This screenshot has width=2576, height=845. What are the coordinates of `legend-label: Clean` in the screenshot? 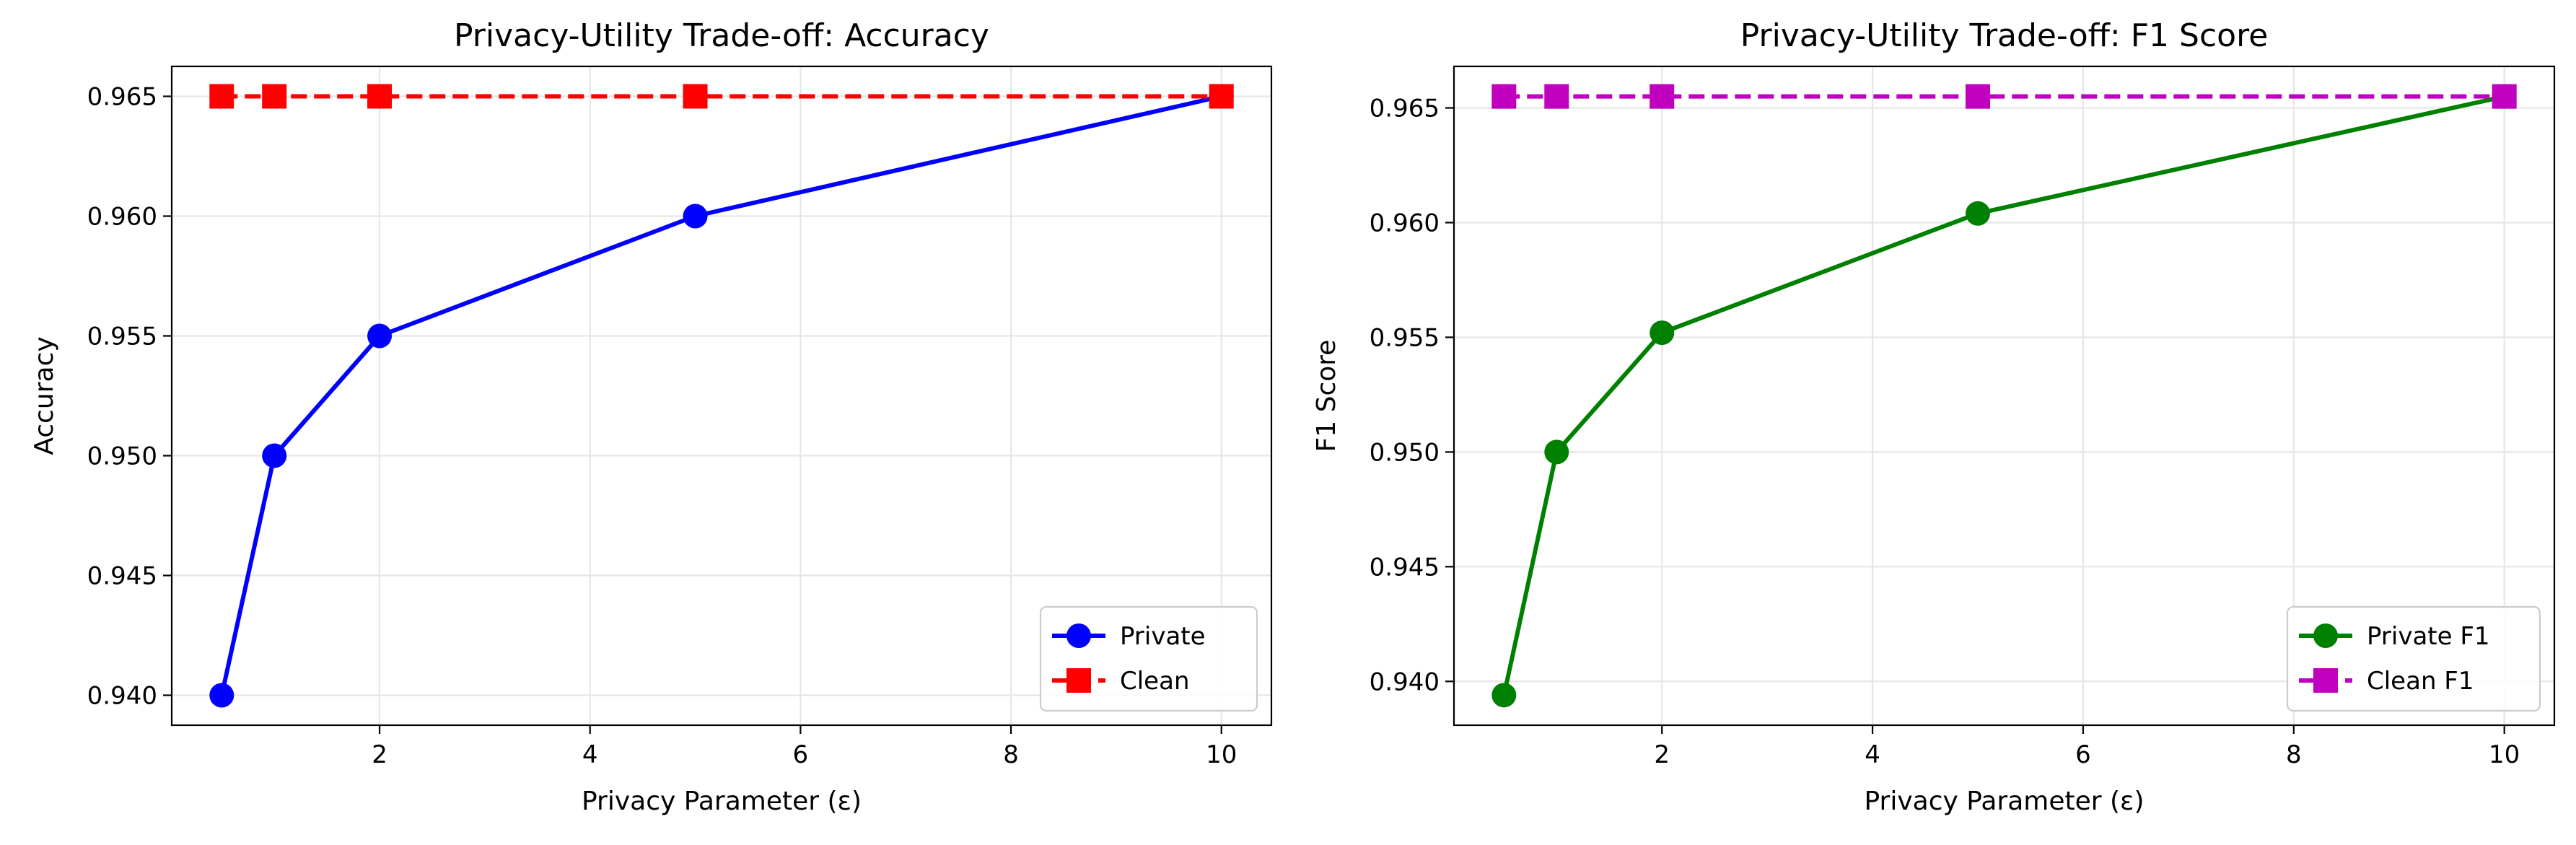 It's located at (1155, 681).